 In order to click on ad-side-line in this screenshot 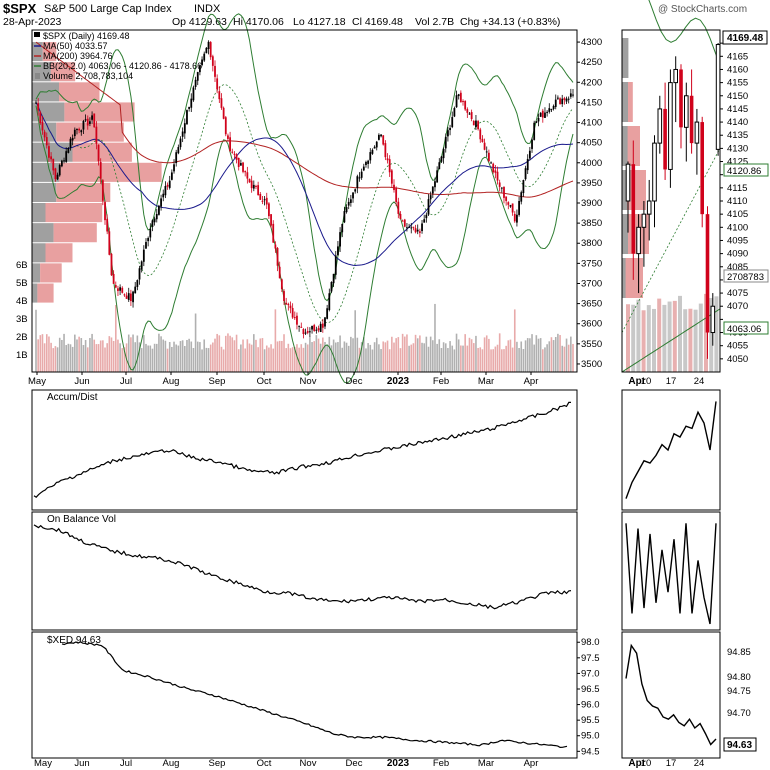, I will do `click(671, 450)`.